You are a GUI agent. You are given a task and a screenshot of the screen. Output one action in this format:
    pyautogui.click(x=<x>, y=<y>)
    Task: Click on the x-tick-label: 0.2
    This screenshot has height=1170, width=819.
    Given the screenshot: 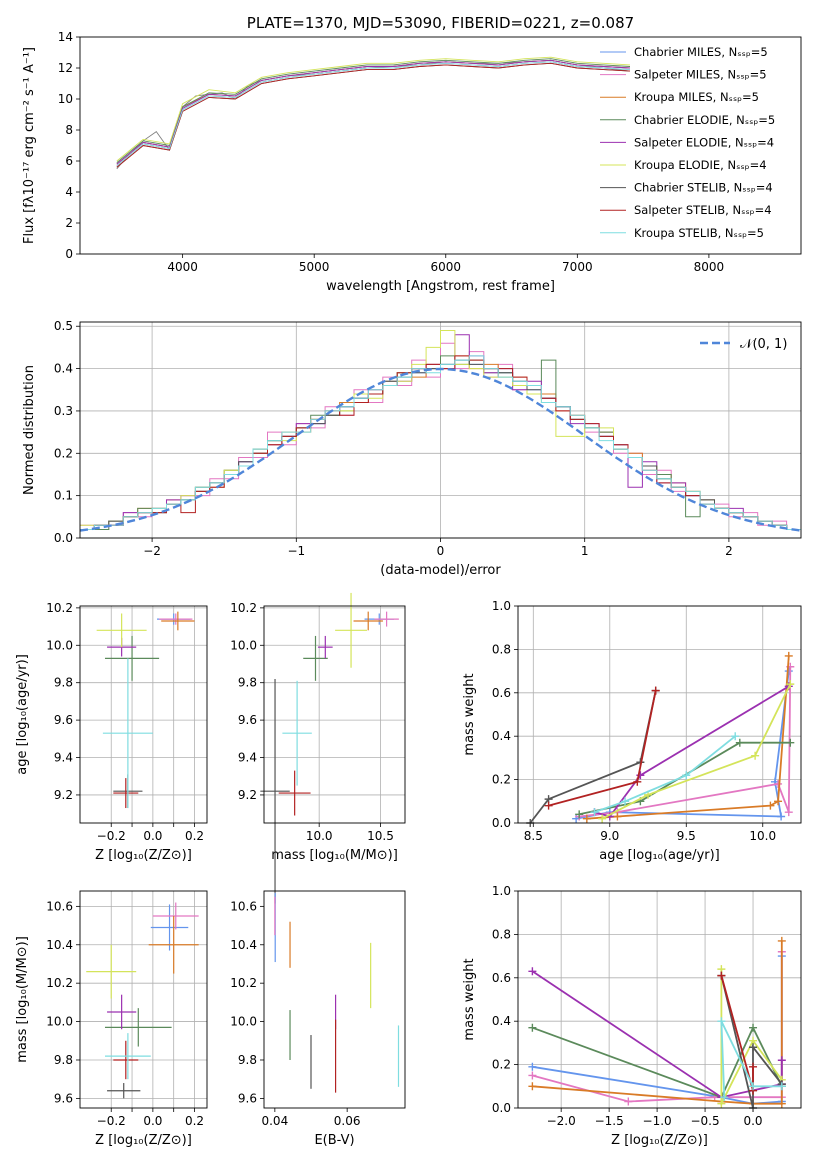 What is the action you would take?
    pyautogui.click(x=194, y=1121)
    